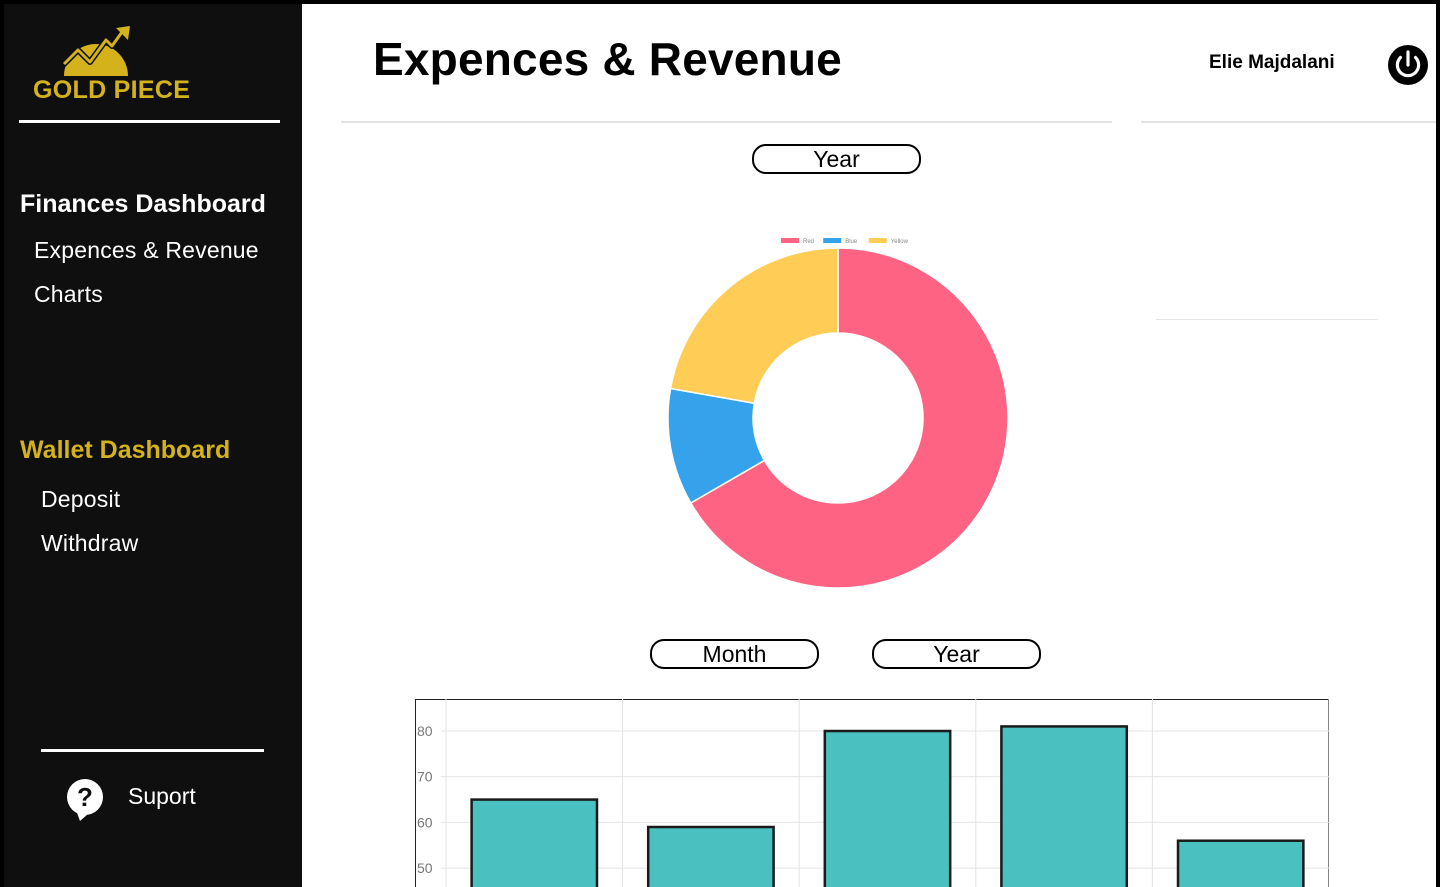 The width and height of the screenshot is (1440, 887). What do you see at coordinates (90, 543) in the screenshot?
I see `sidebar-item-withdraw: Withdraw` at bounding box center [90, 543].